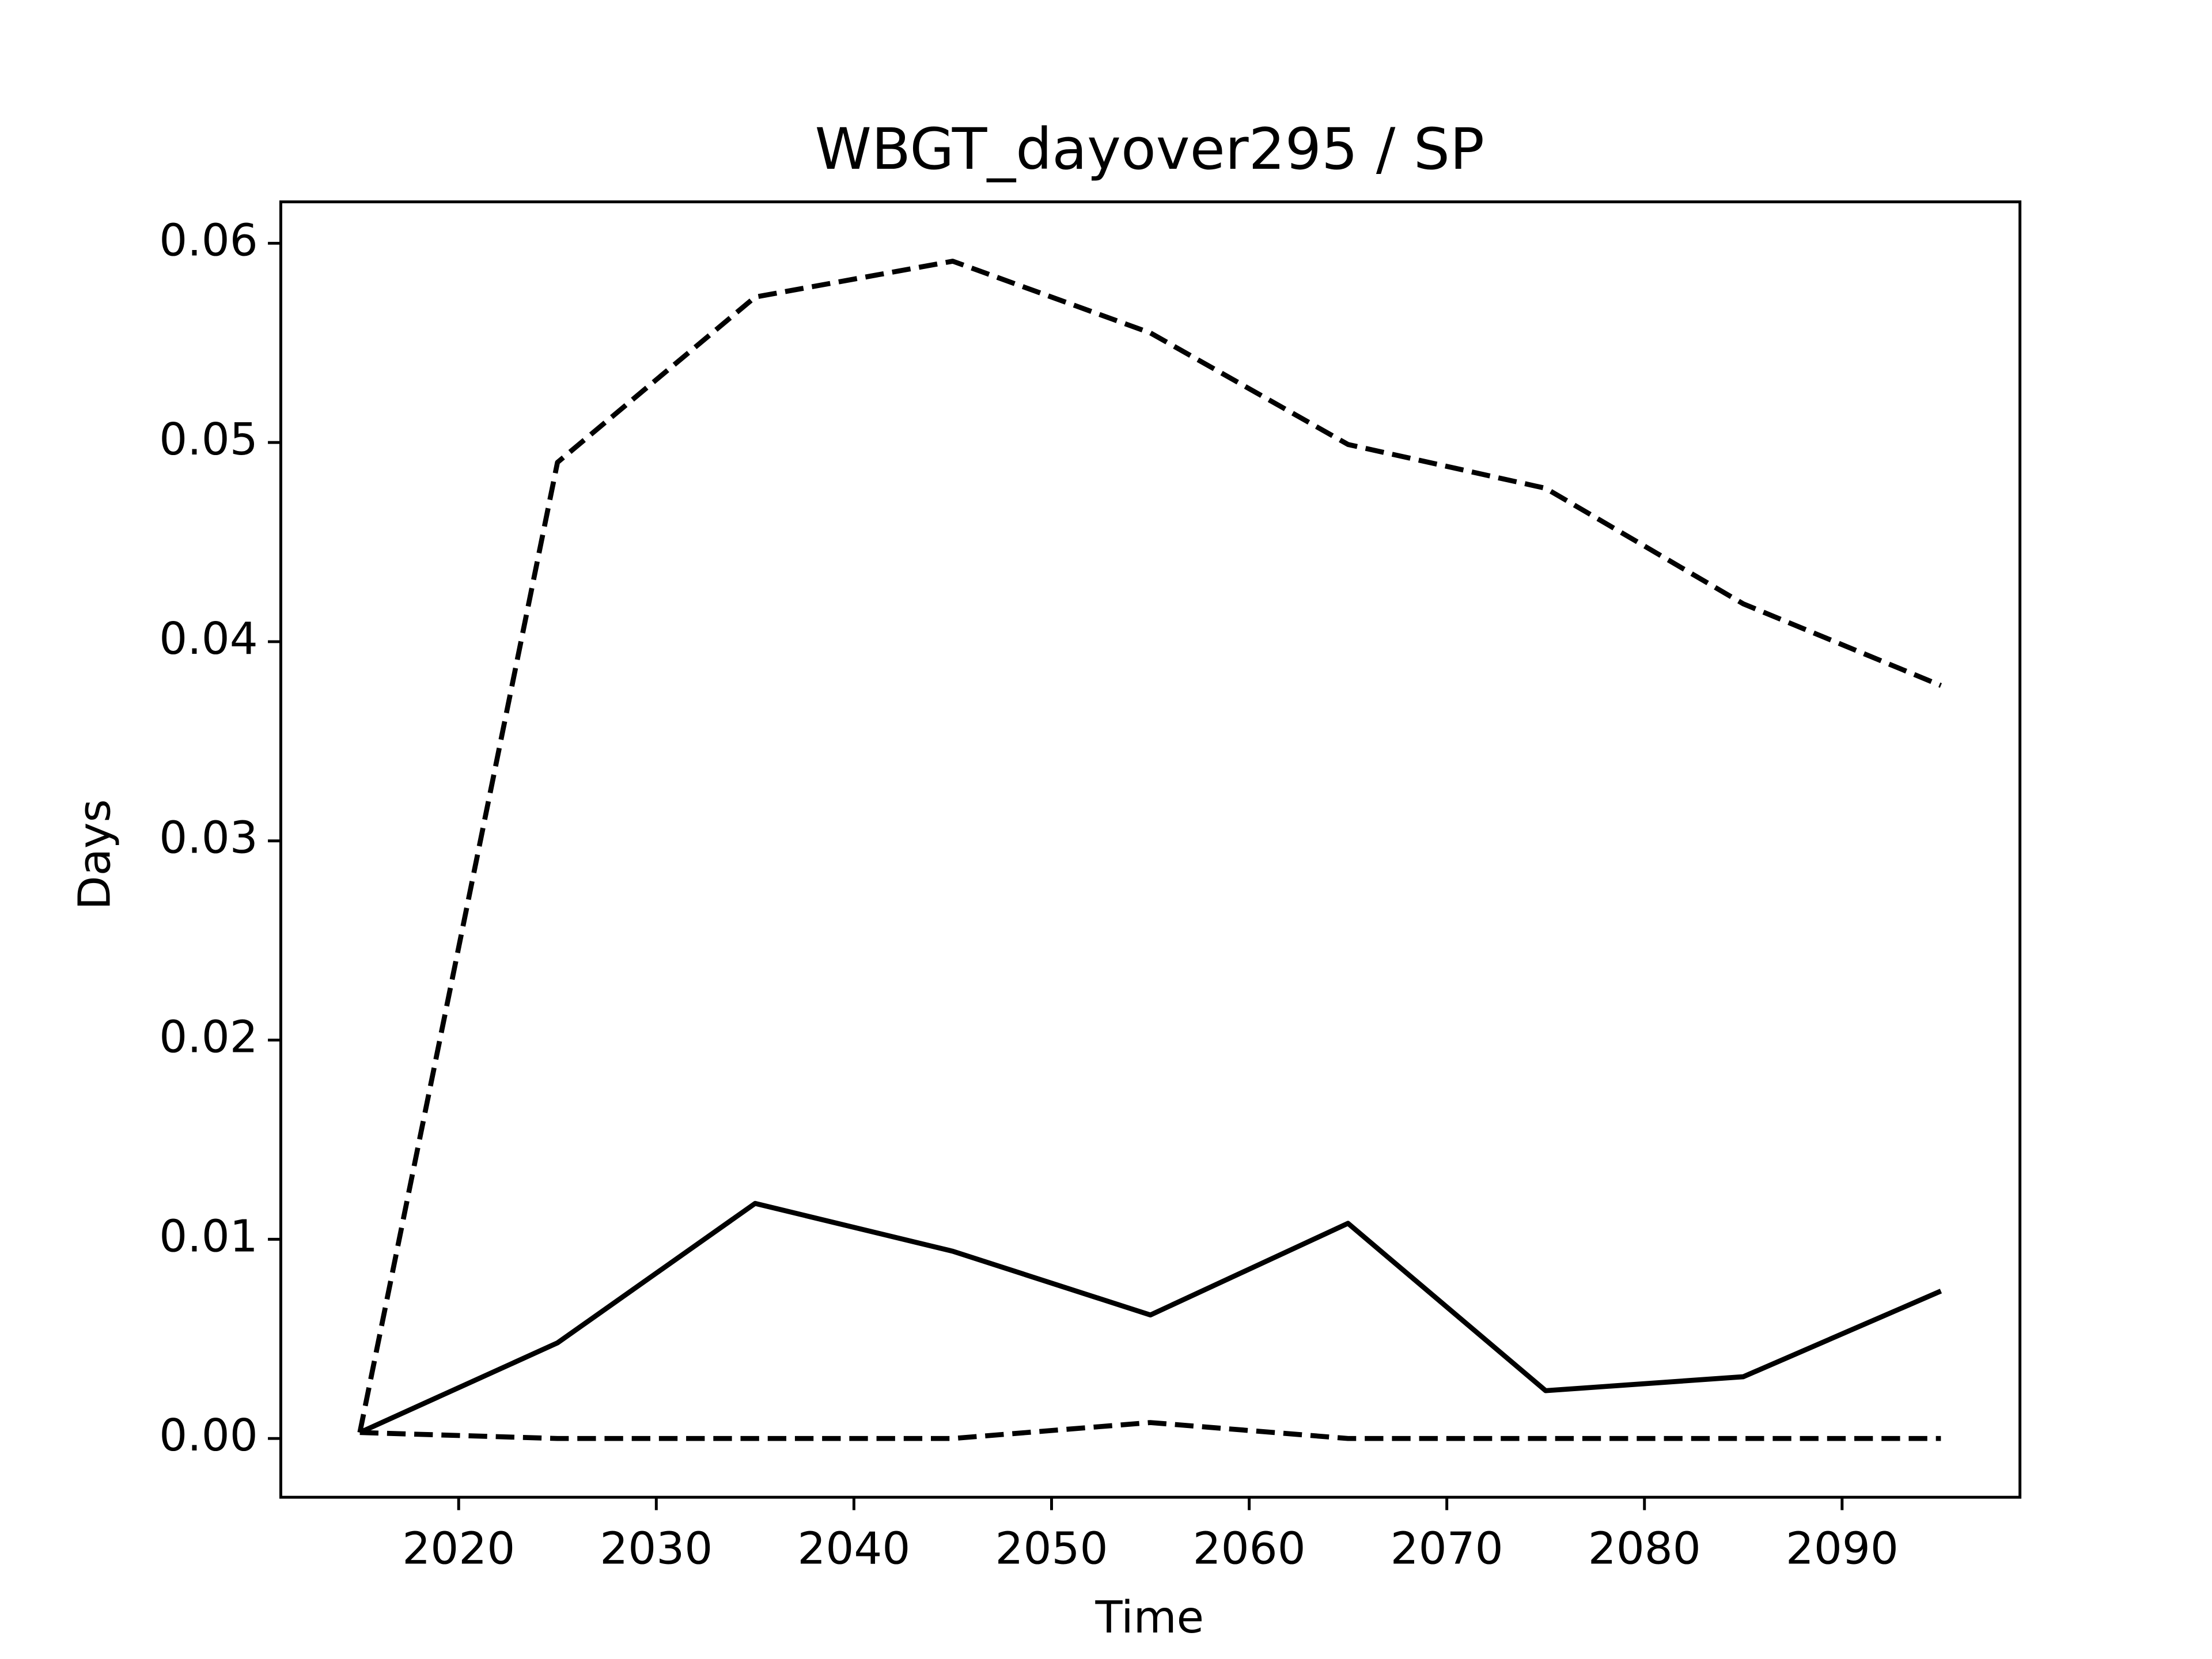 The image size is (2212, 1659). I want to click on y-tick-label: 0.05, so click(208, 439).